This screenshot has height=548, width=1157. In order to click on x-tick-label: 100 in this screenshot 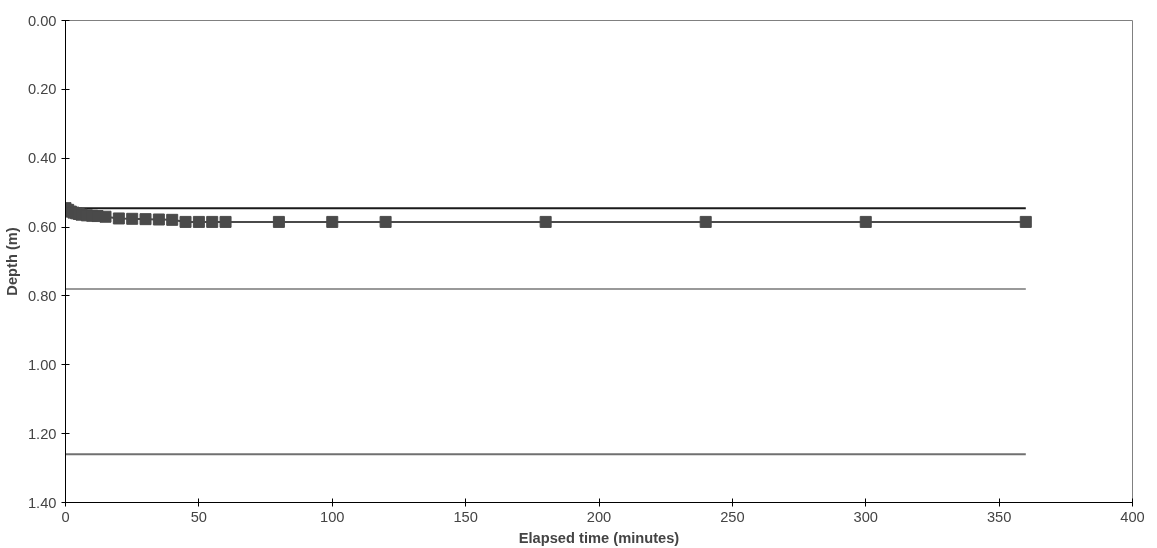, I will do `click(332, 516)`.